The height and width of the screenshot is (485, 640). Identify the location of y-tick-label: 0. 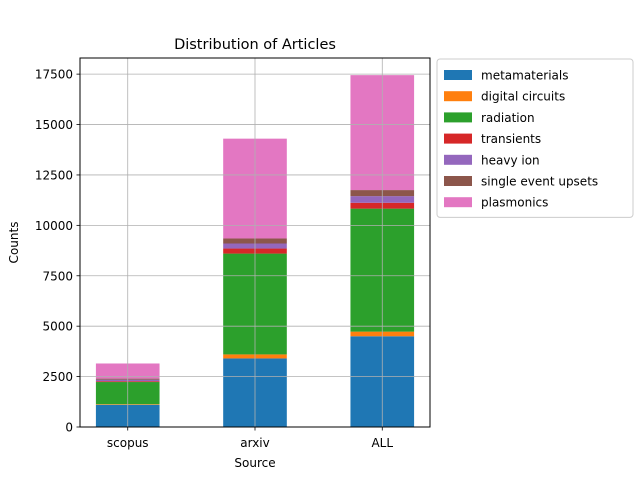
(69, 428).